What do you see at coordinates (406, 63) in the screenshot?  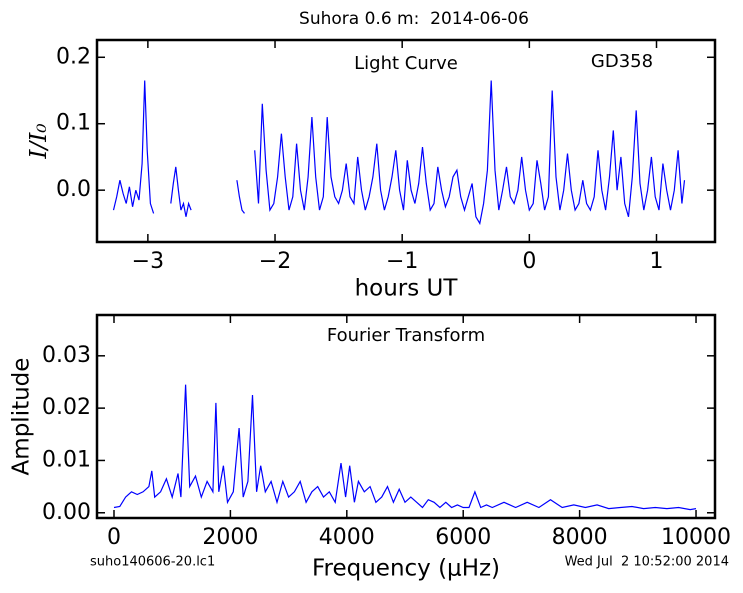 I see `annotation: Light Curve` at bounding box center [406, 63].